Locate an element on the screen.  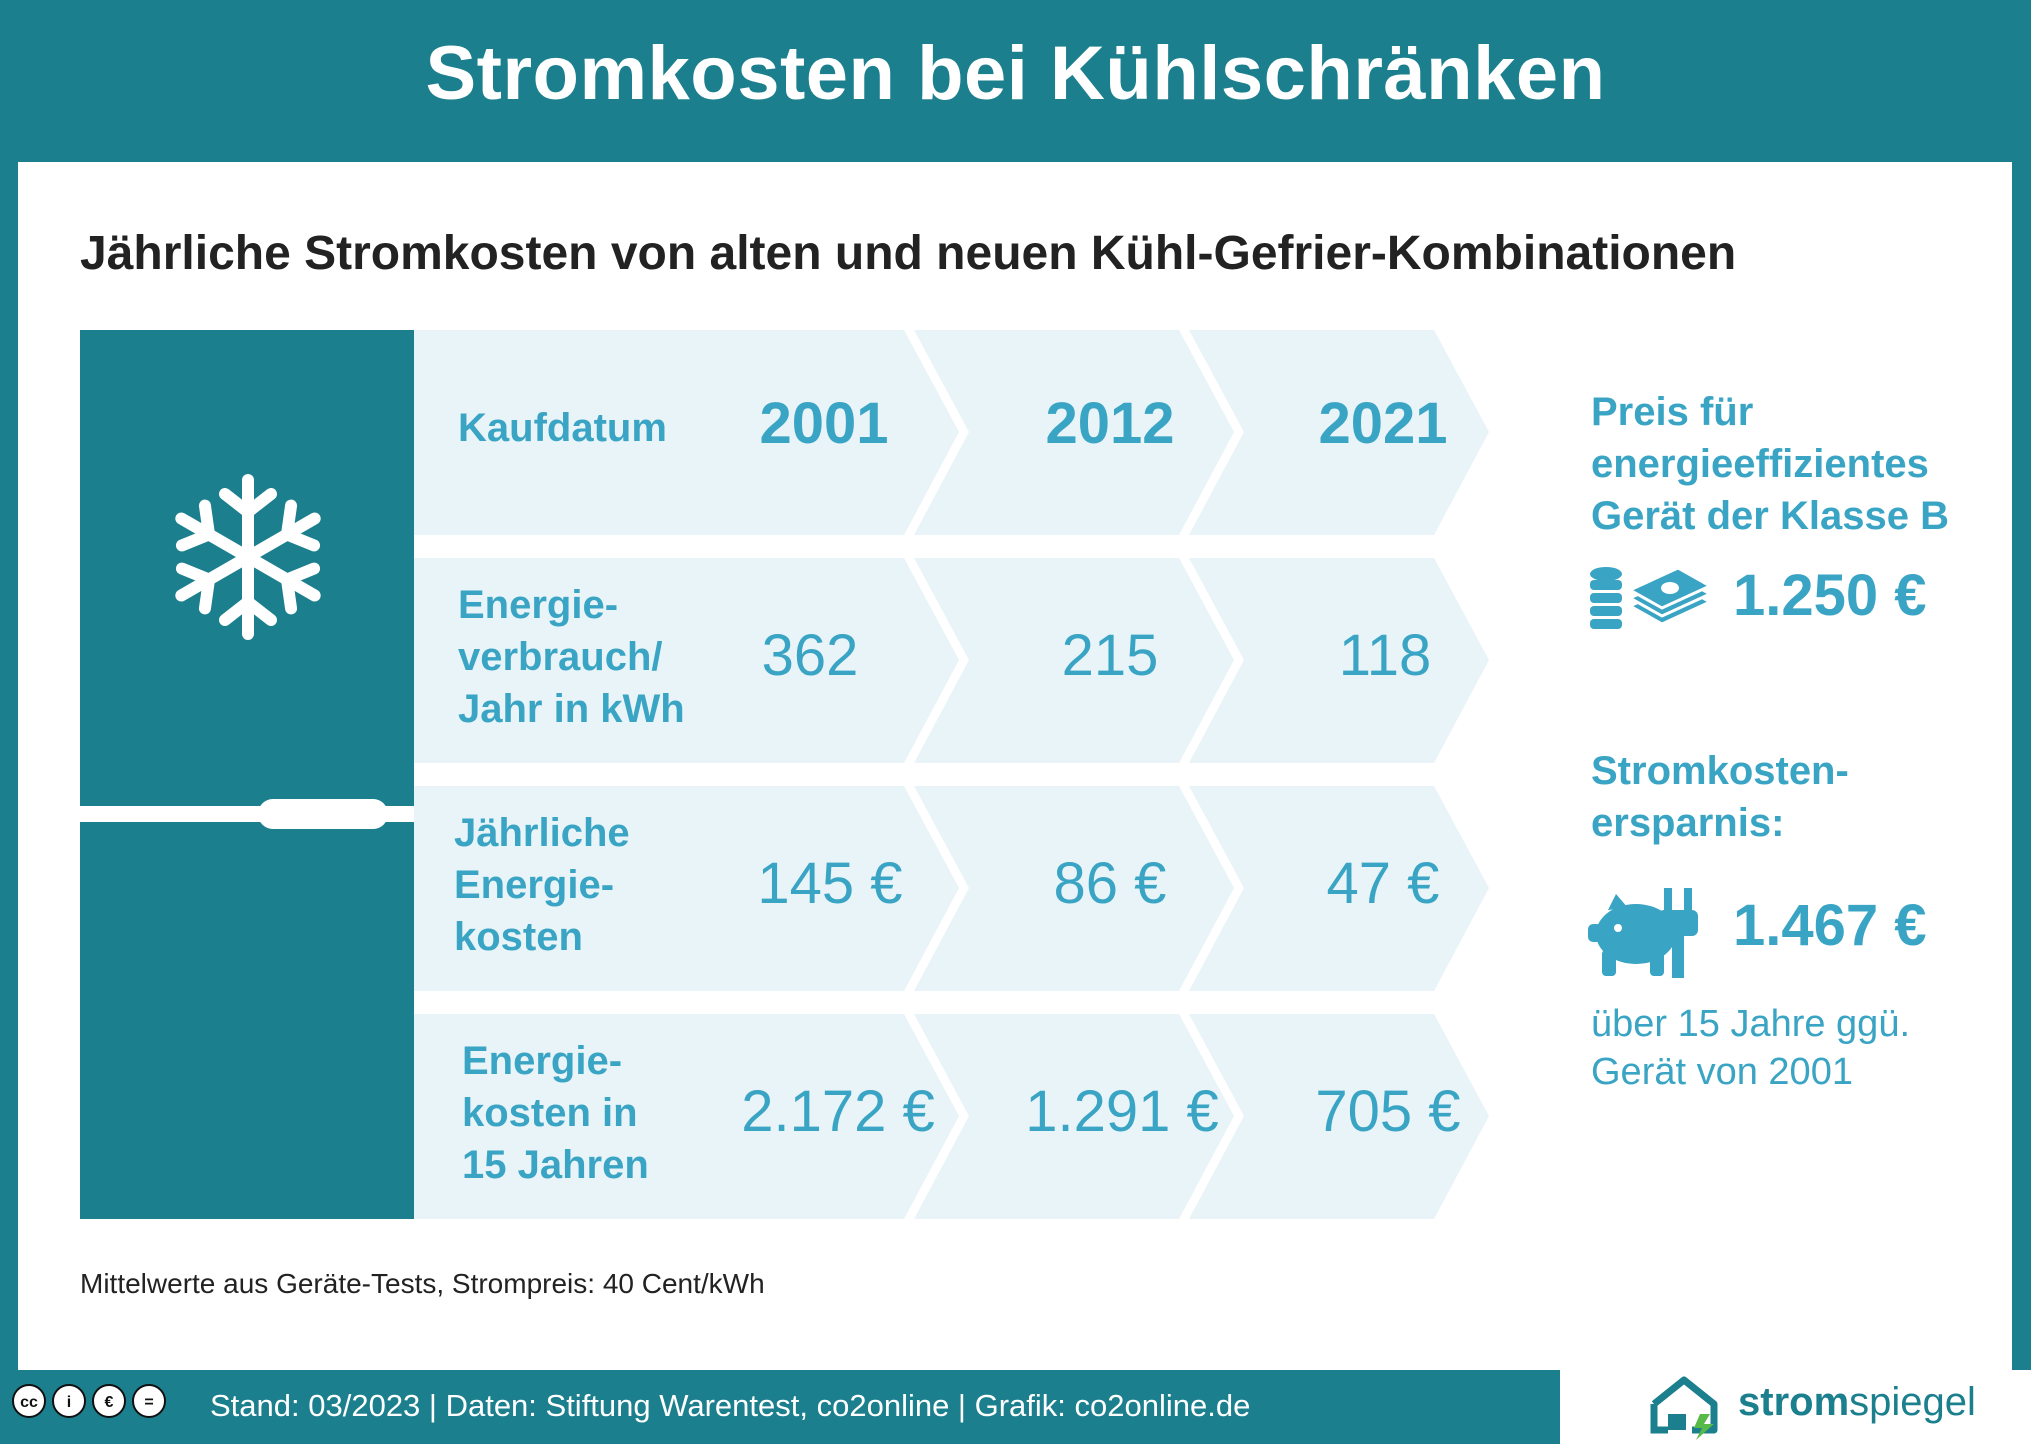
footer-logo-area is located at coordinates (1795, 1407).